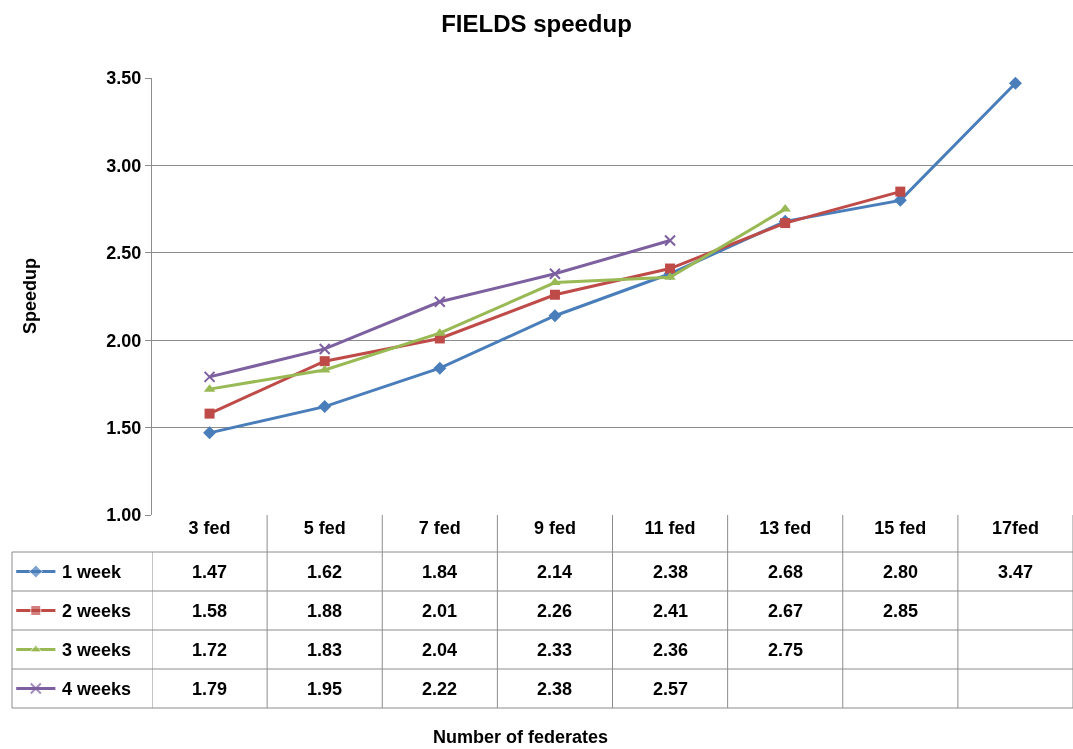  What do you see at coordinates (97, 689) in the screenshot?
I see `legend-label: 4 weeks` at bounding box center [97, 689].